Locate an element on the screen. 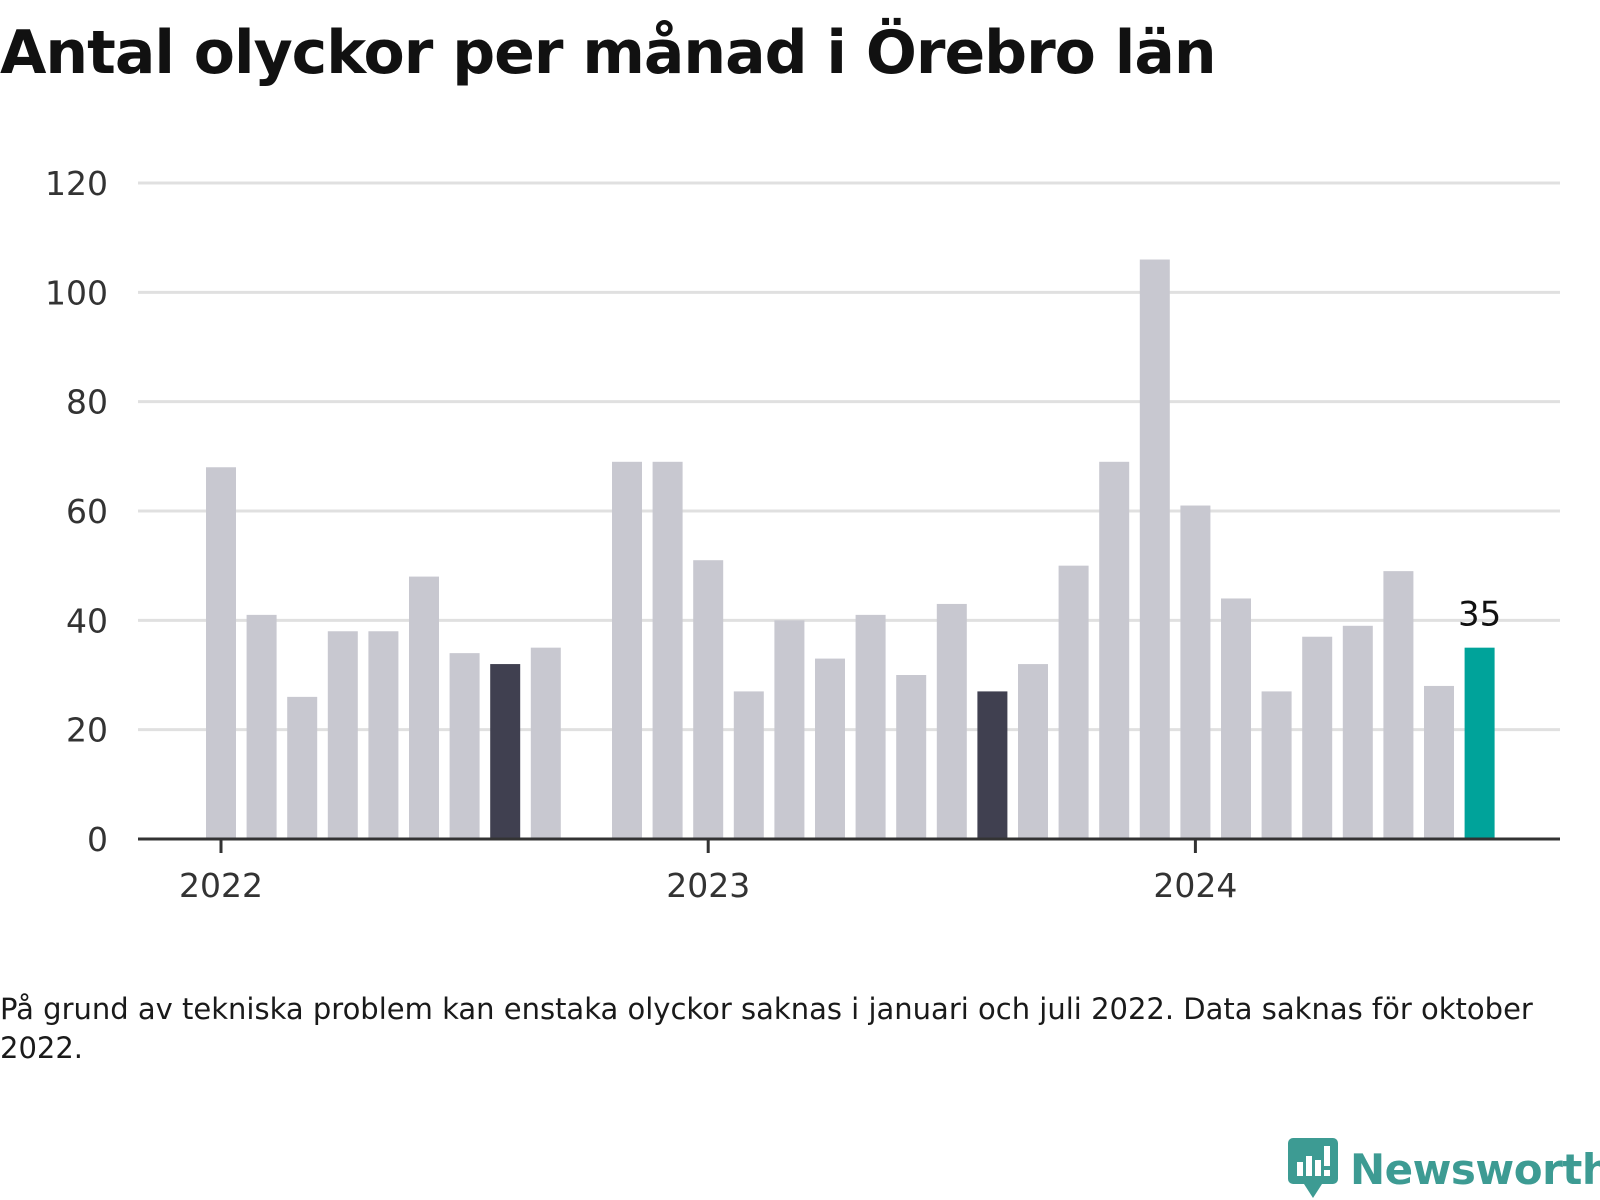 This screenshot has width=1600, height=1200. y-axis-ticks: 0 20 40 60 80 100 120 is located at coordinates (76, 511).